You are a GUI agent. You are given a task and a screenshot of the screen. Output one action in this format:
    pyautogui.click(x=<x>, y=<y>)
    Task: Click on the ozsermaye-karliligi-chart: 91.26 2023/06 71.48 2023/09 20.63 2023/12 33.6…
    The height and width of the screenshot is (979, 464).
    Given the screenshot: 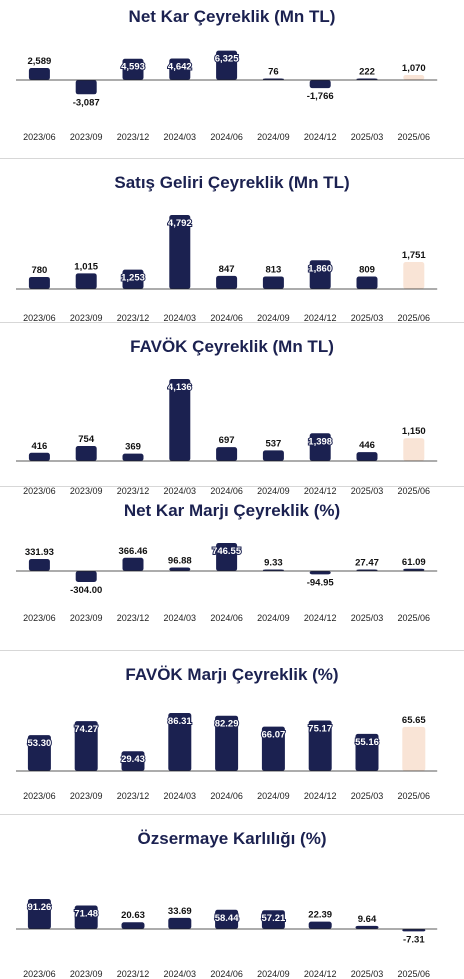 What is the action you would take?
    pyautogui.click(x=227, y=939)
    